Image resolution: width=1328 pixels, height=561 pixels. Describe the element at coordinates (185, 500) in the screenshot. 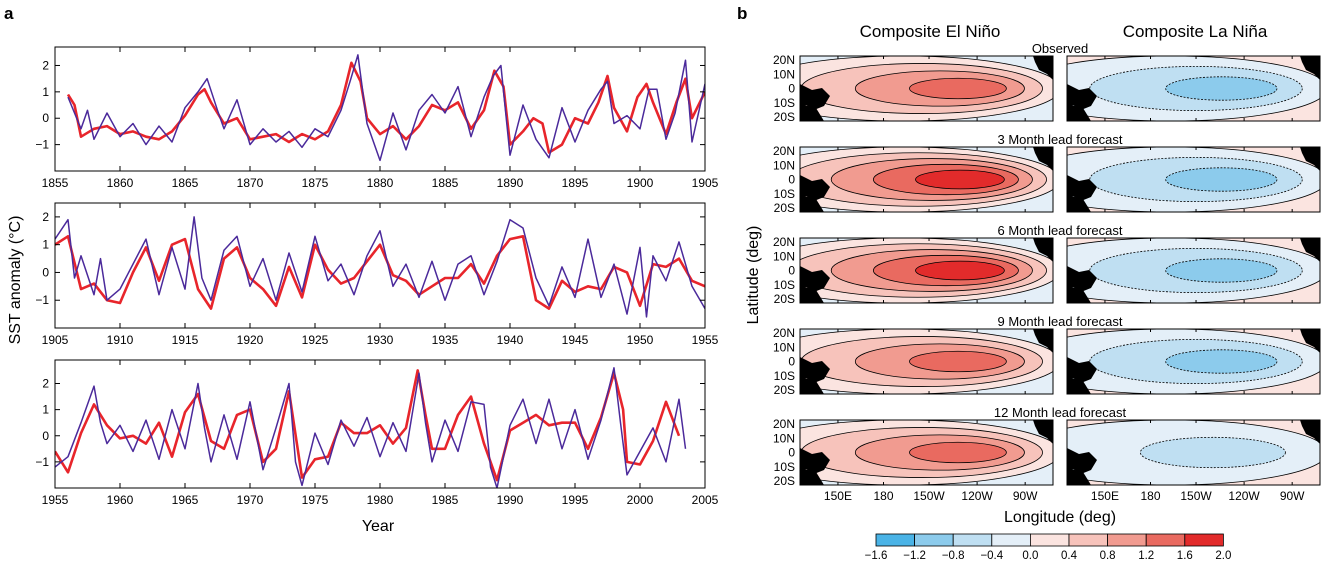

I see `x-tick-label: 1965` at that location.